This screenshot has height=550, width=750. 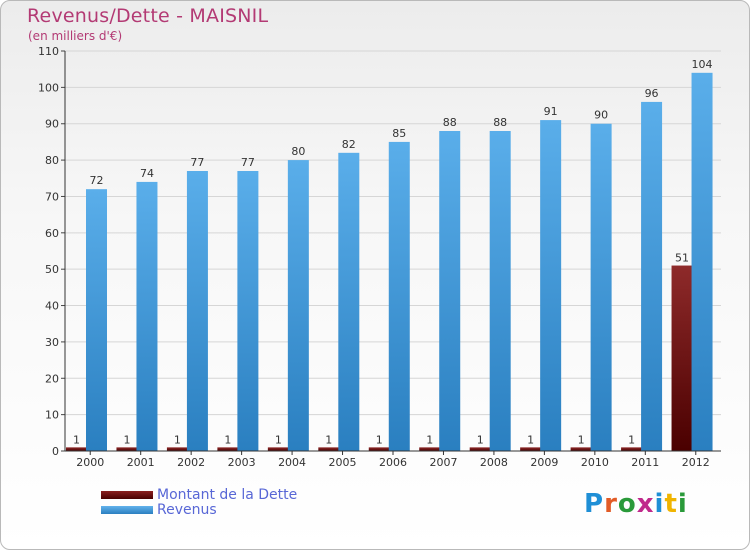 I want to click on proxiti-logo: Proxiti, so click(x=636, y=504).